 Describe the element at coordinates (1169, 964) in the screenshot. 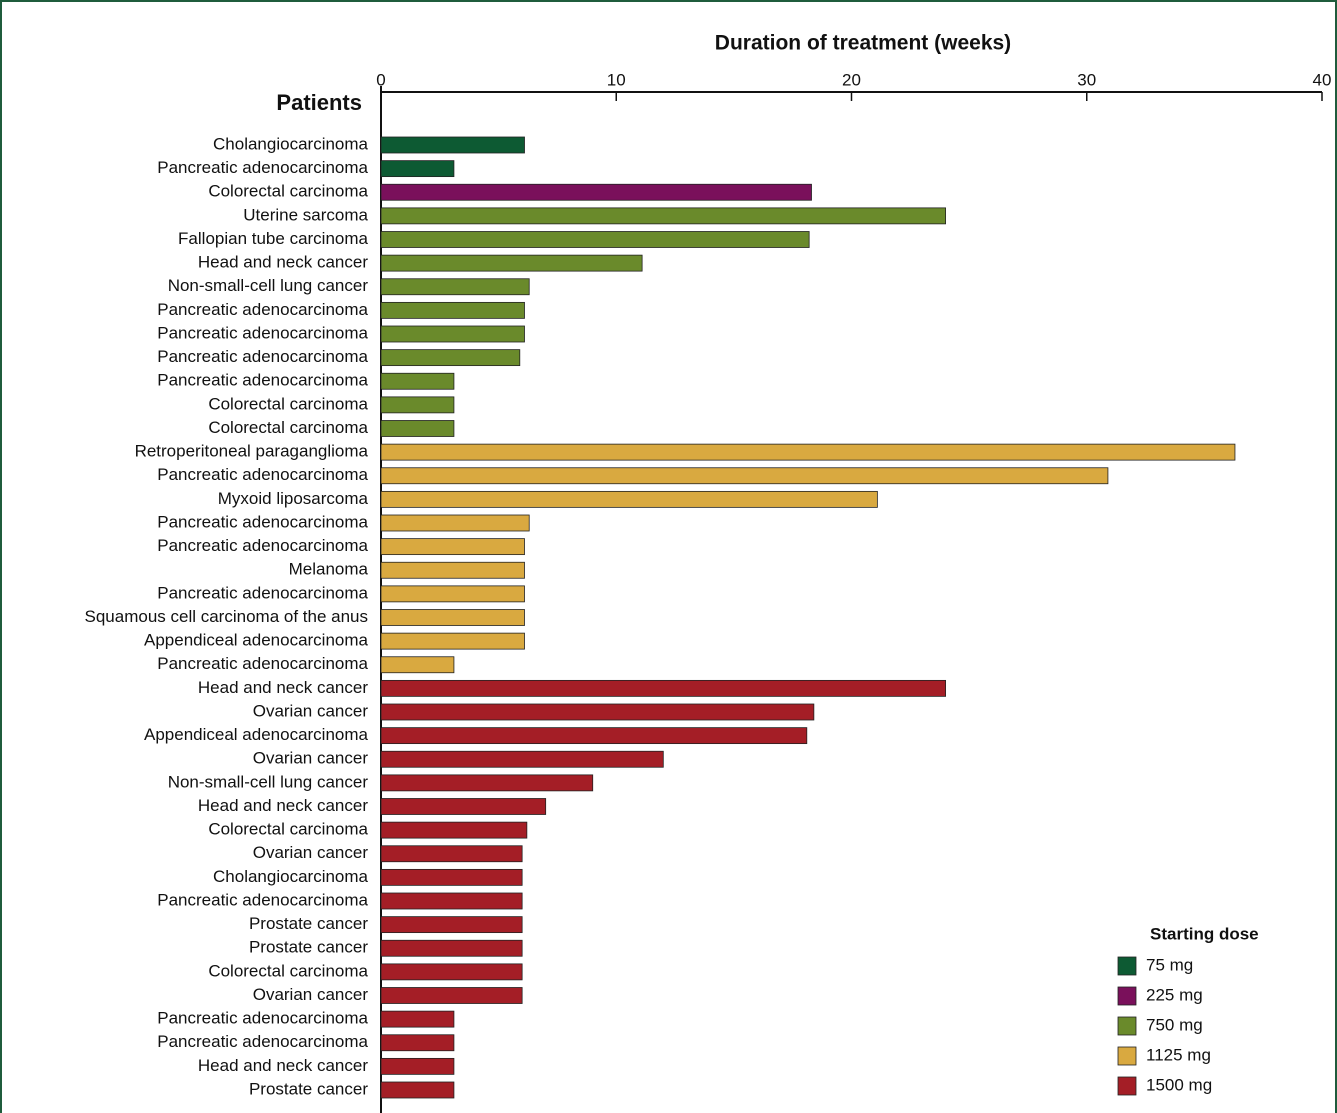

I see `legend-label: 75 mg` at that location.